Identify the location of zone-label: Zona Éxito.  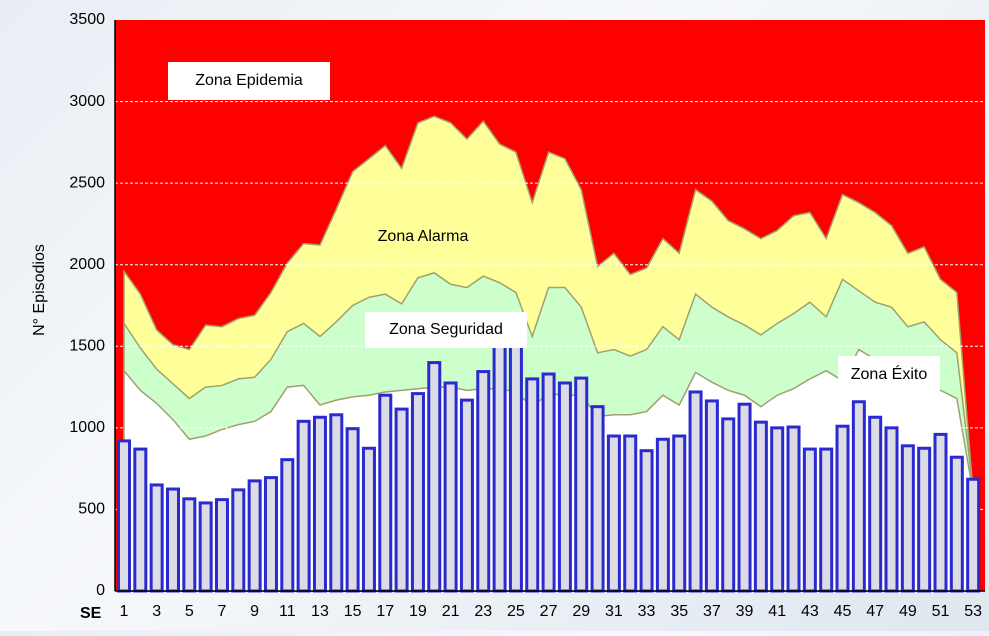
(889, 373).